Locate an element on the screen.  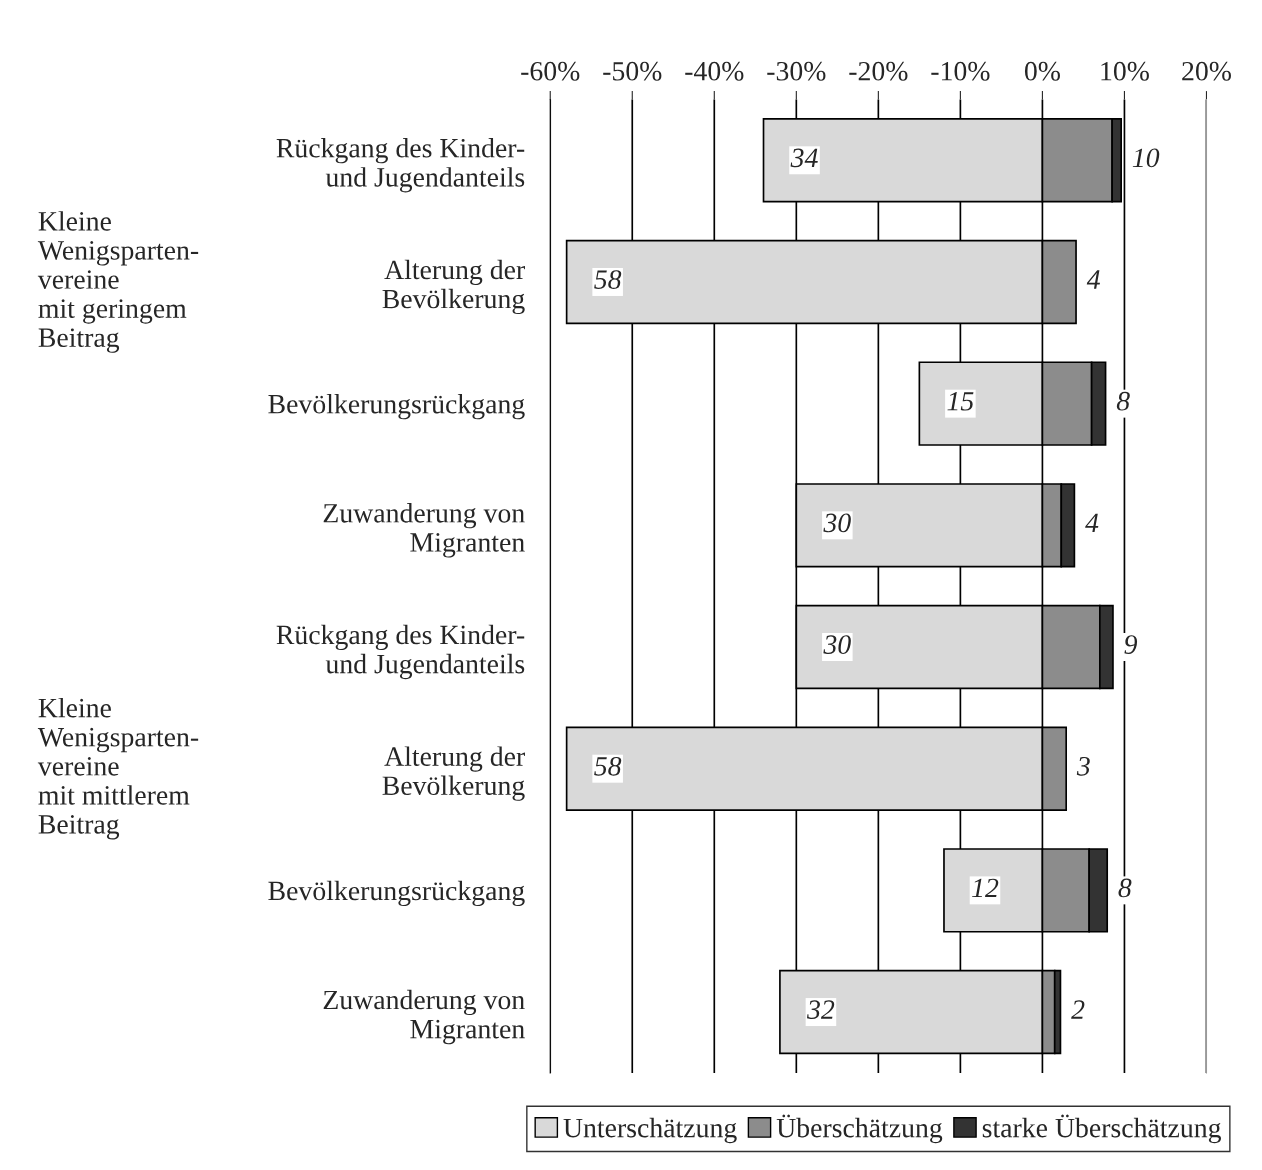
annotation: 32 is located at coordinates (821, 1009).